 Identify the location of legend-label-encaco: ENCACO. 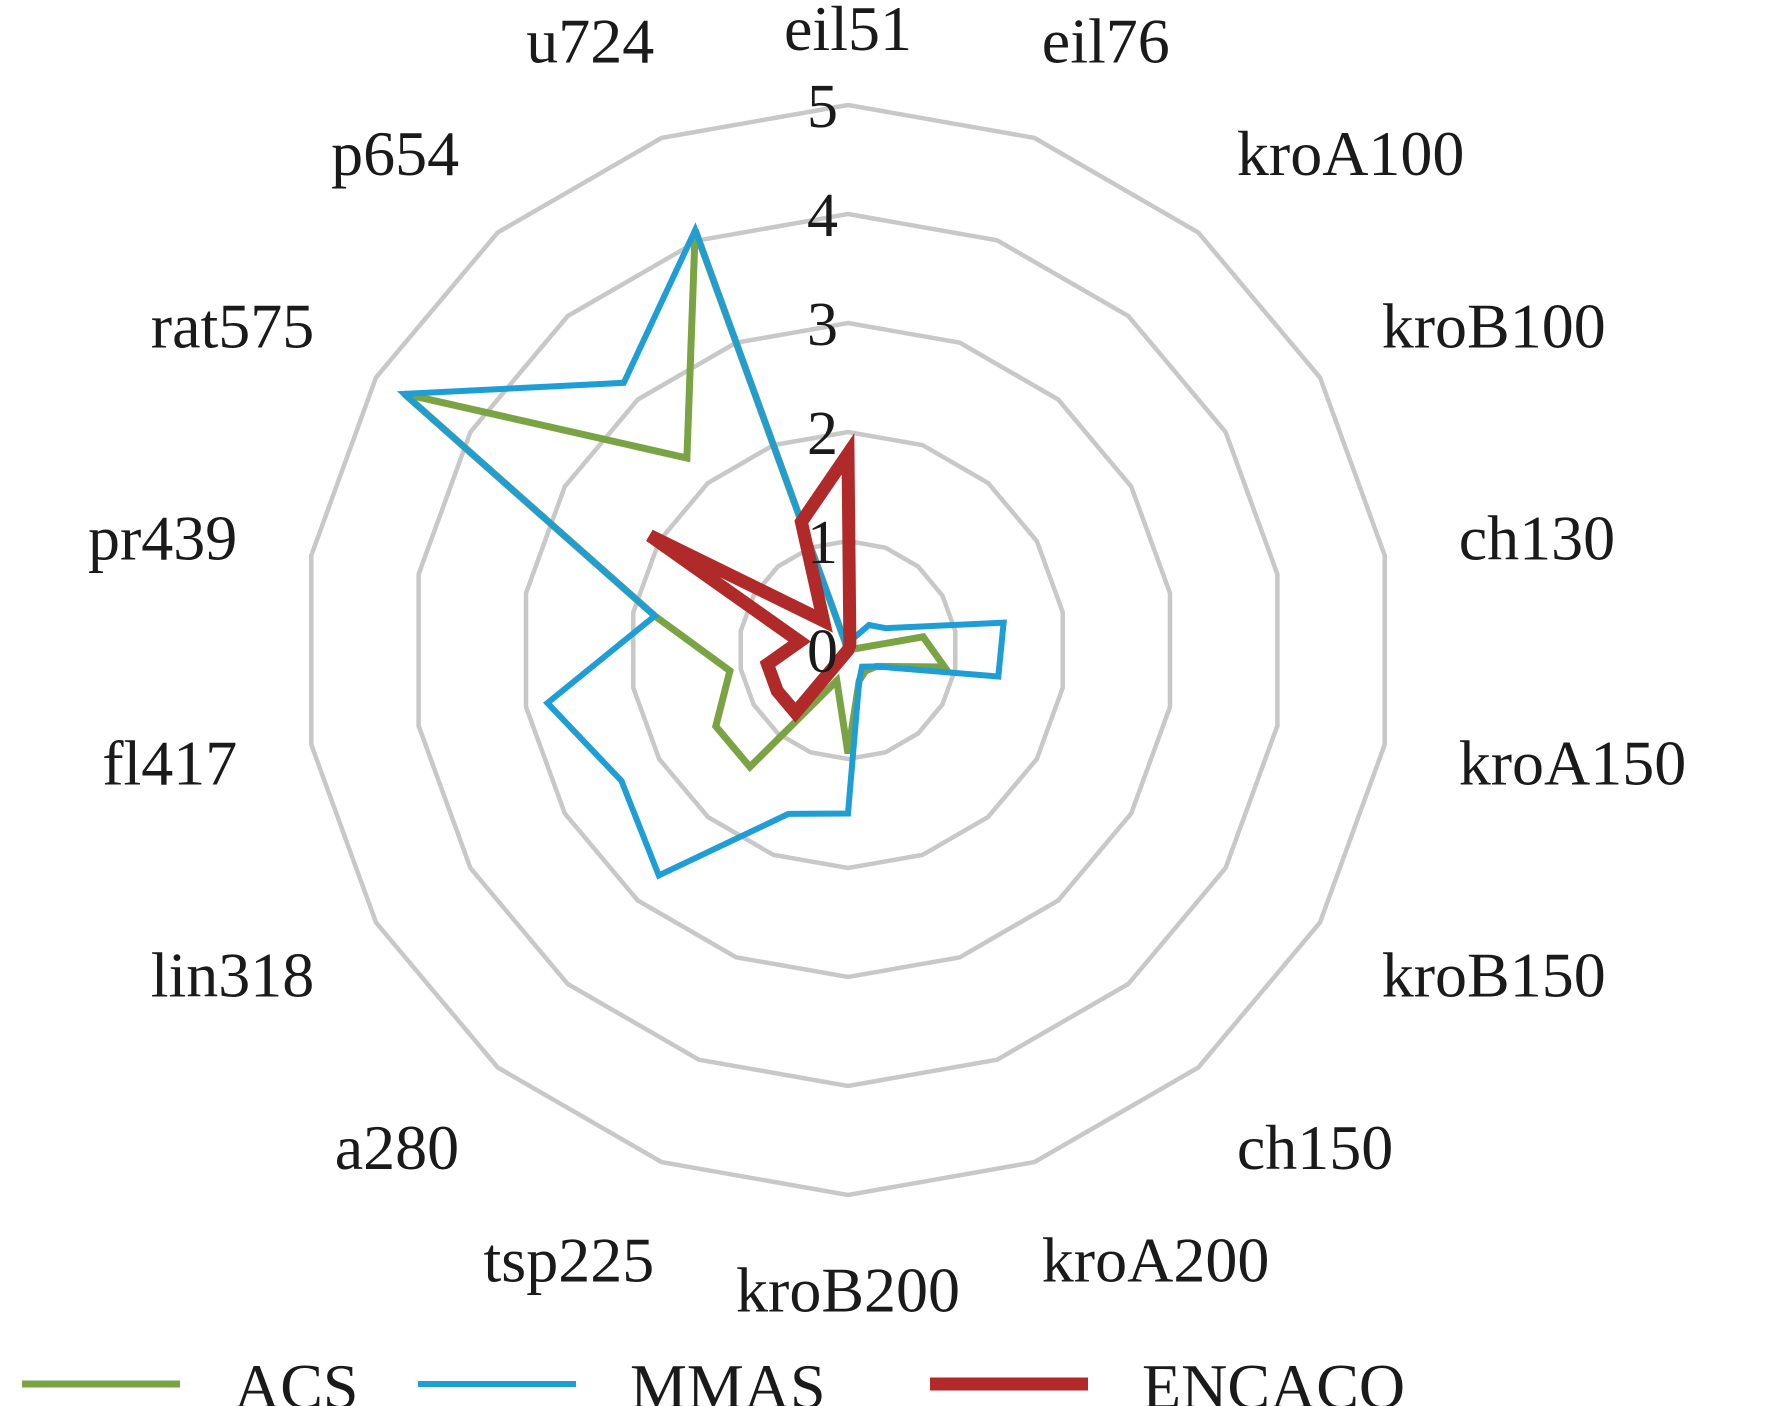
(1273, 1378).